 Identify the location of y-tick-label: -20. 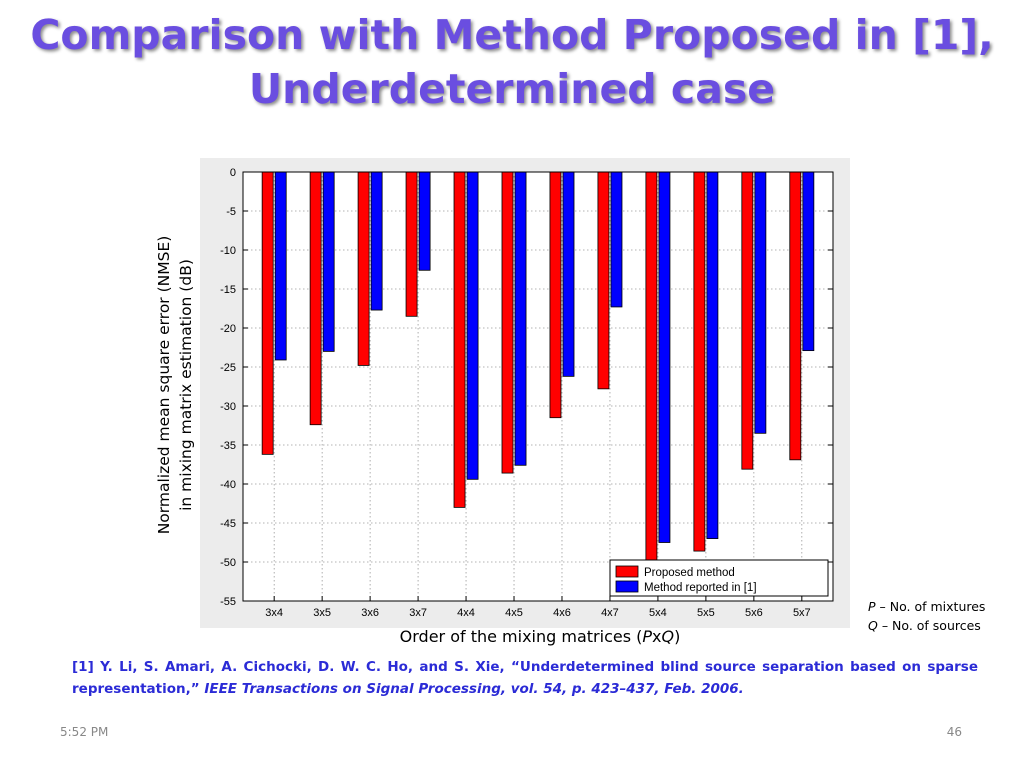
(228, 329).